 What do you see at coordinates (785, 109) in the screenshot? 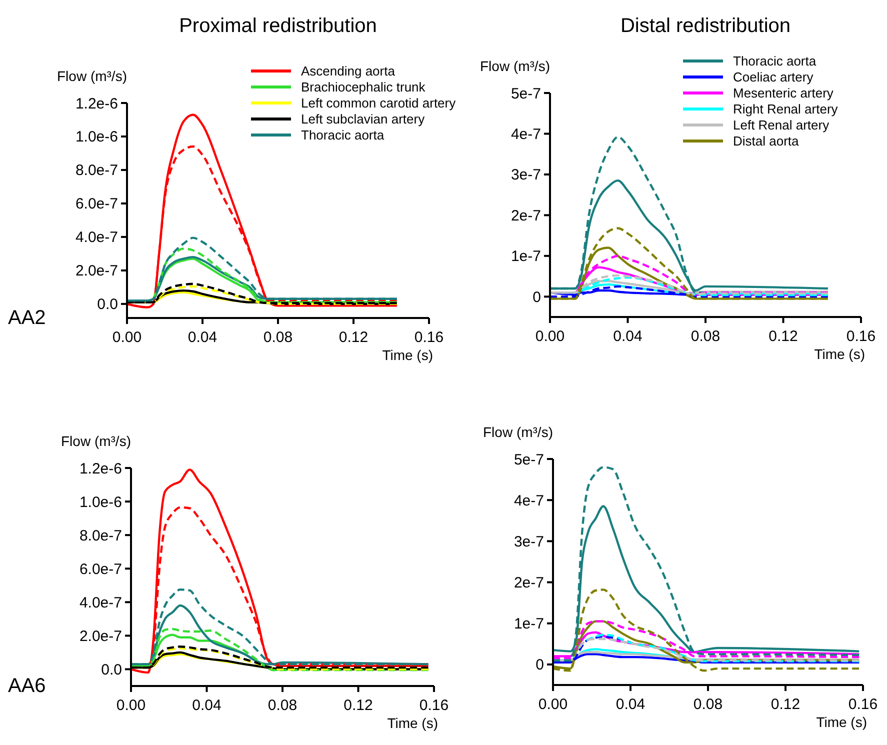
I see `legend-label: Right Renal artery` at bounding box center [785, 109].